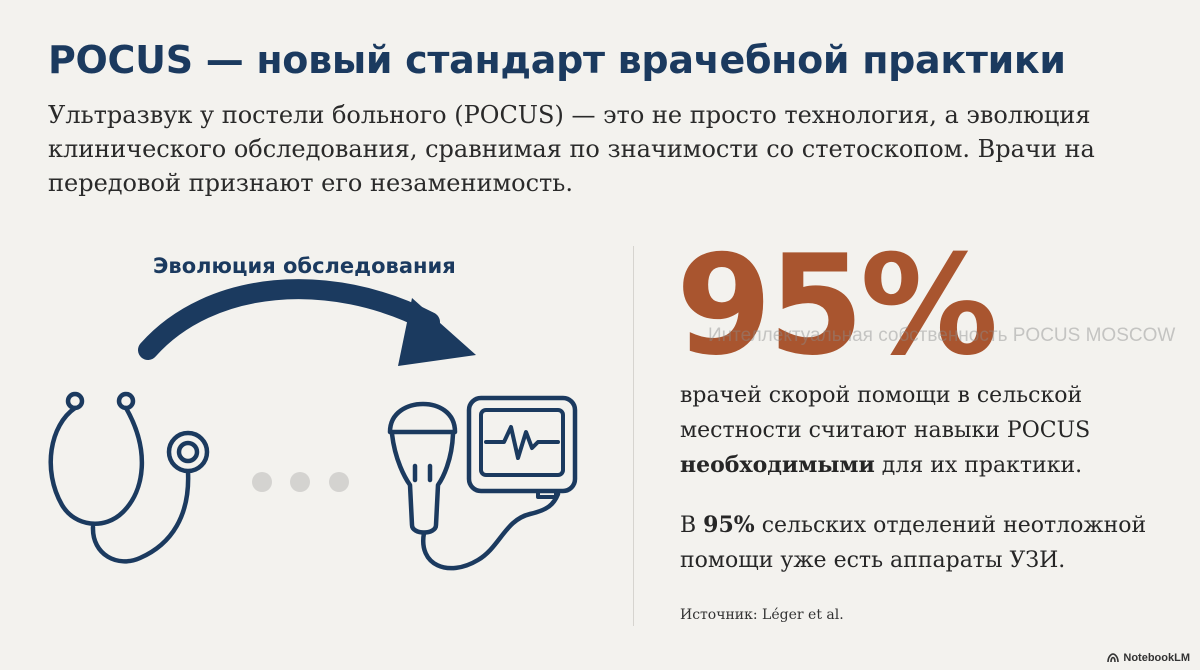 The image size is (1200, 670). I want to click on big-stat-number: 95%, so click(837, 305).